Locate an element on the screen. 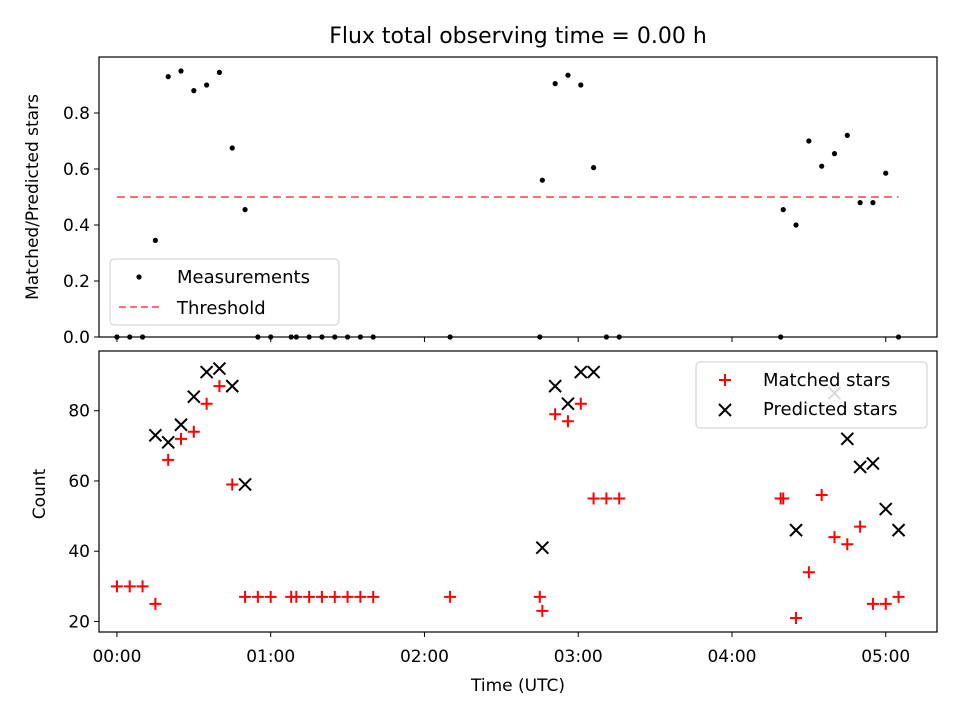  xtick-label-2: 02:00 is located at coordinates (424, 657).